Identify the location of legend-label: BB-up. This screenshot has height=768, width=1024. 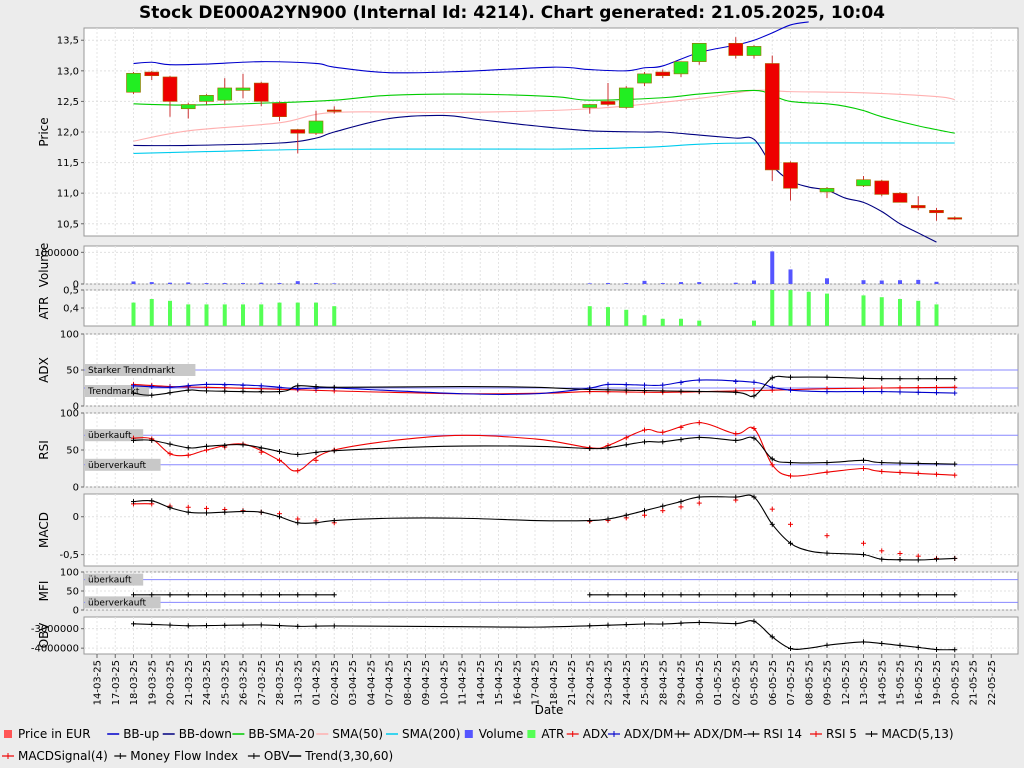
(141, 734).